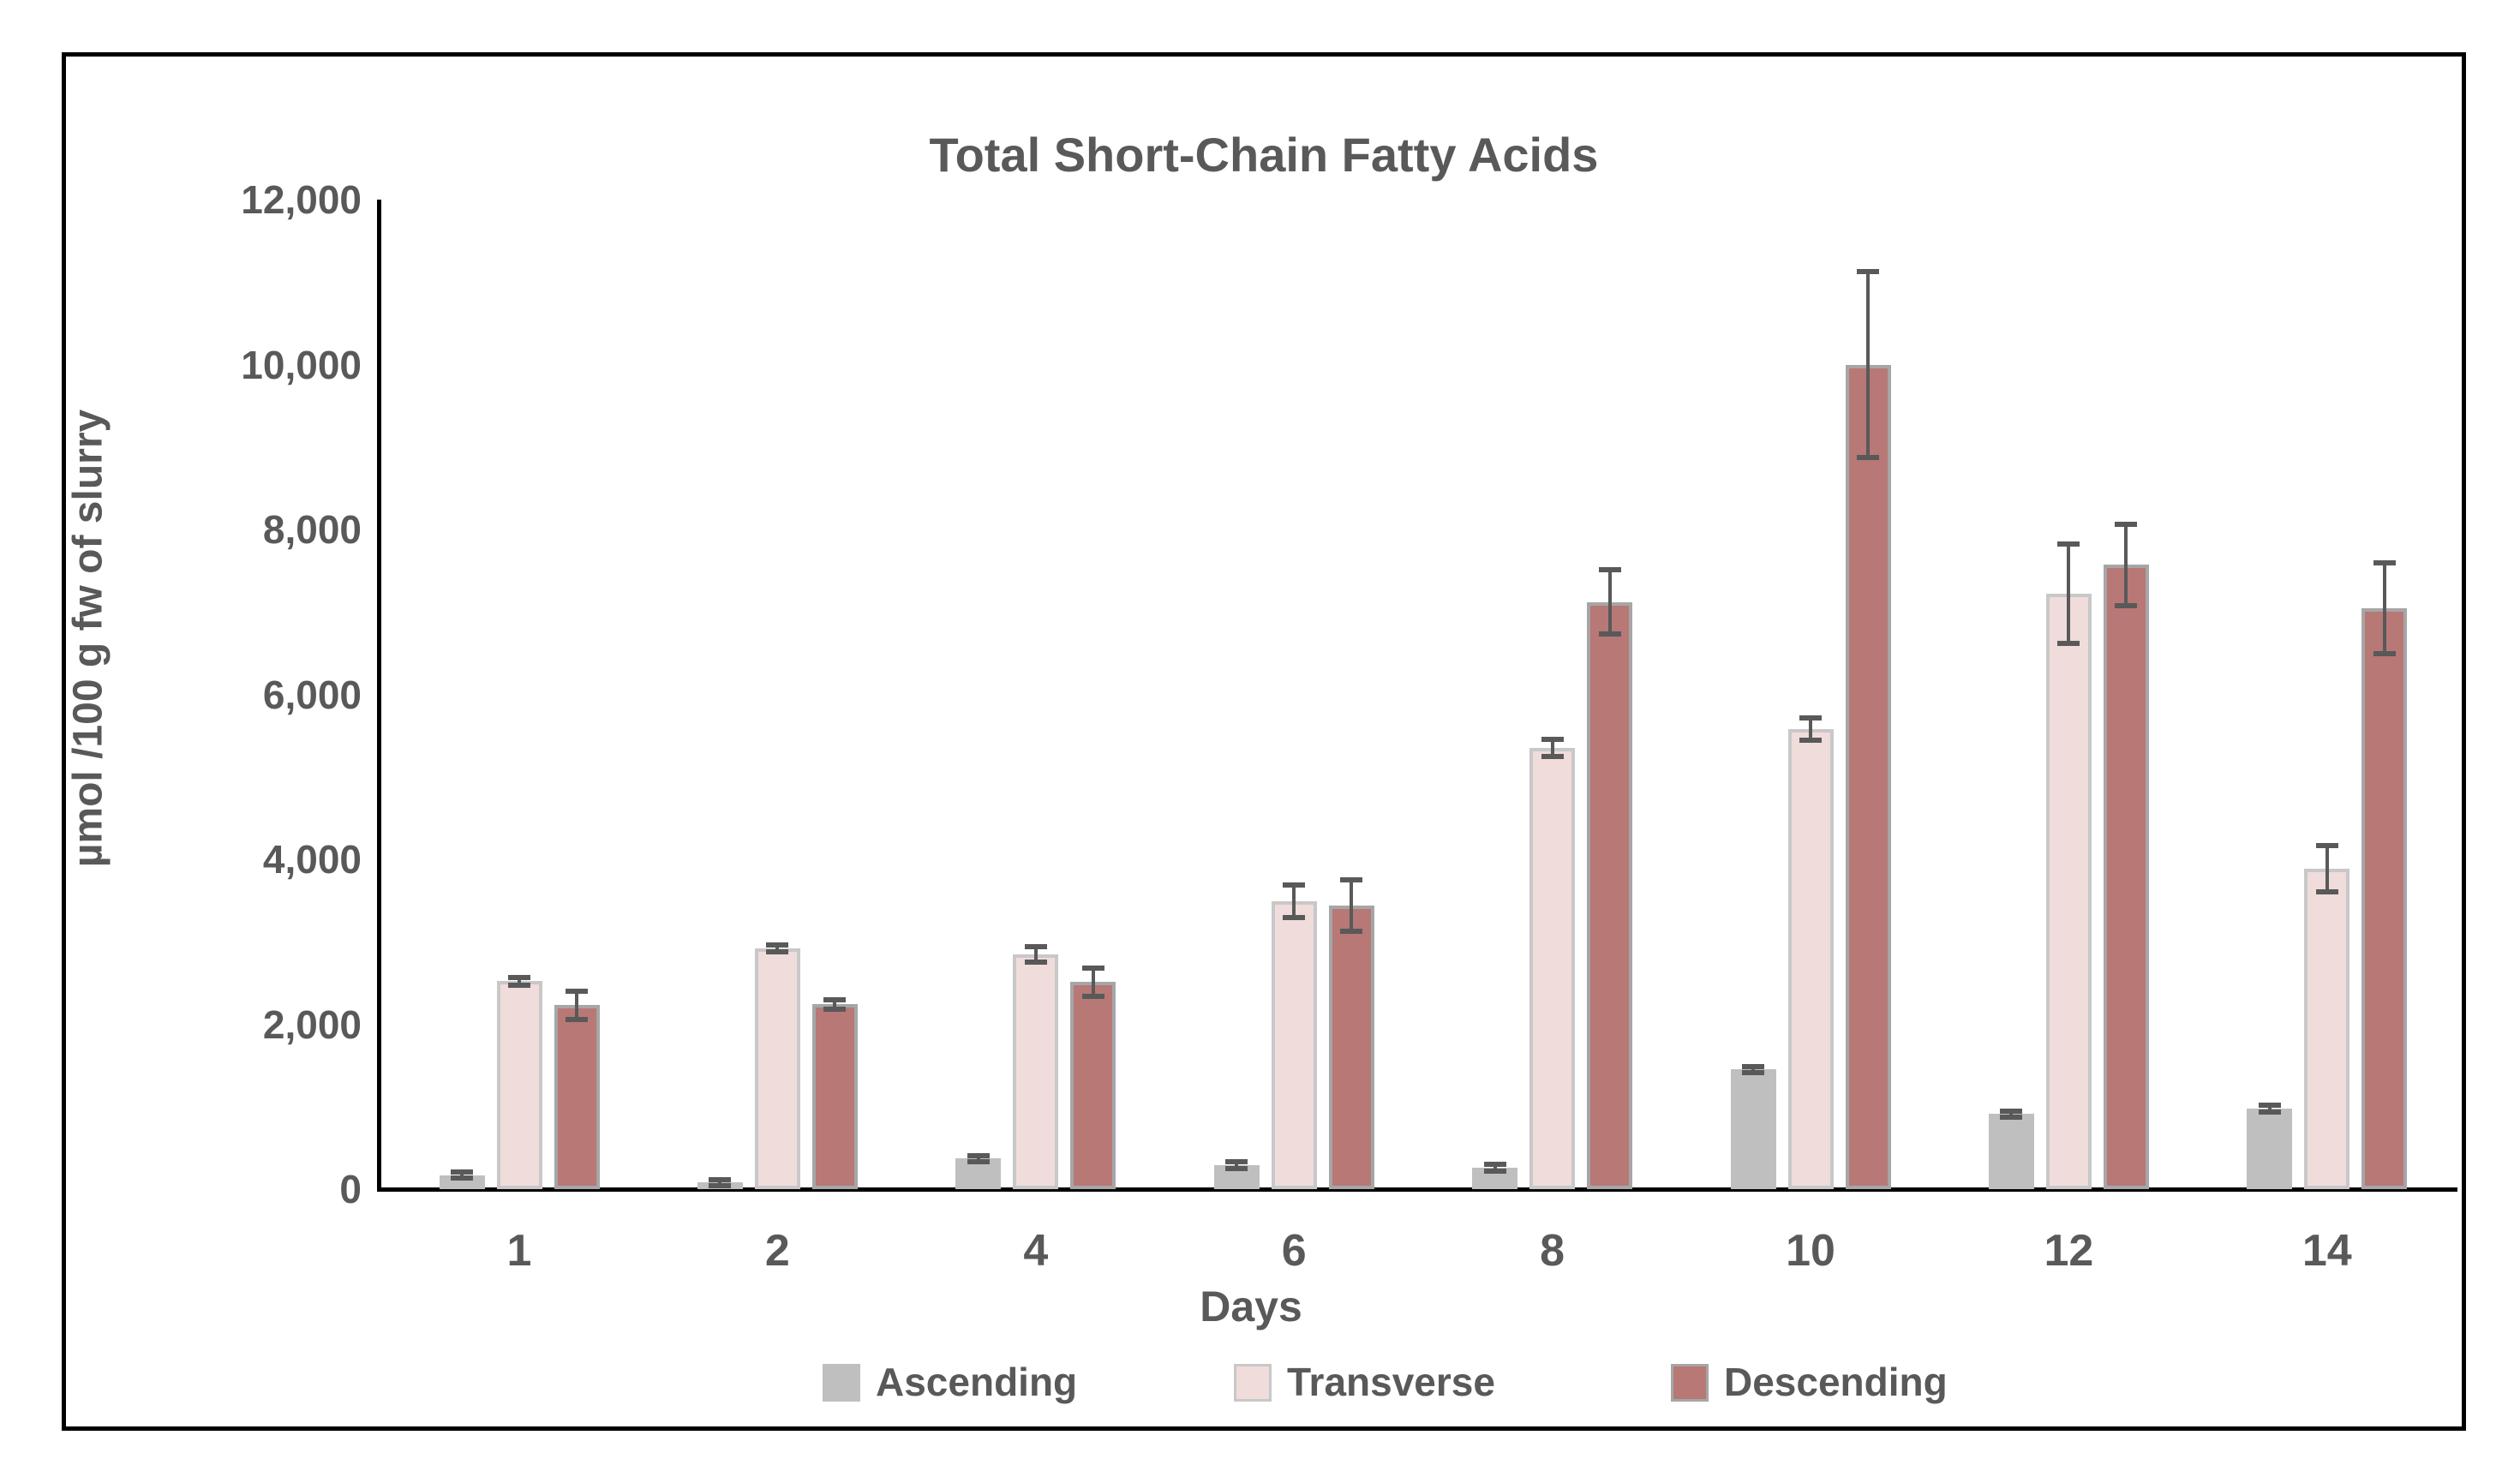 The width and height of the screenshot is (2520, 1477). Describe the element at coordinates (1036, 1251) in the screenshot. I see `x-axis-tick-label-day-4: 4` at that location.